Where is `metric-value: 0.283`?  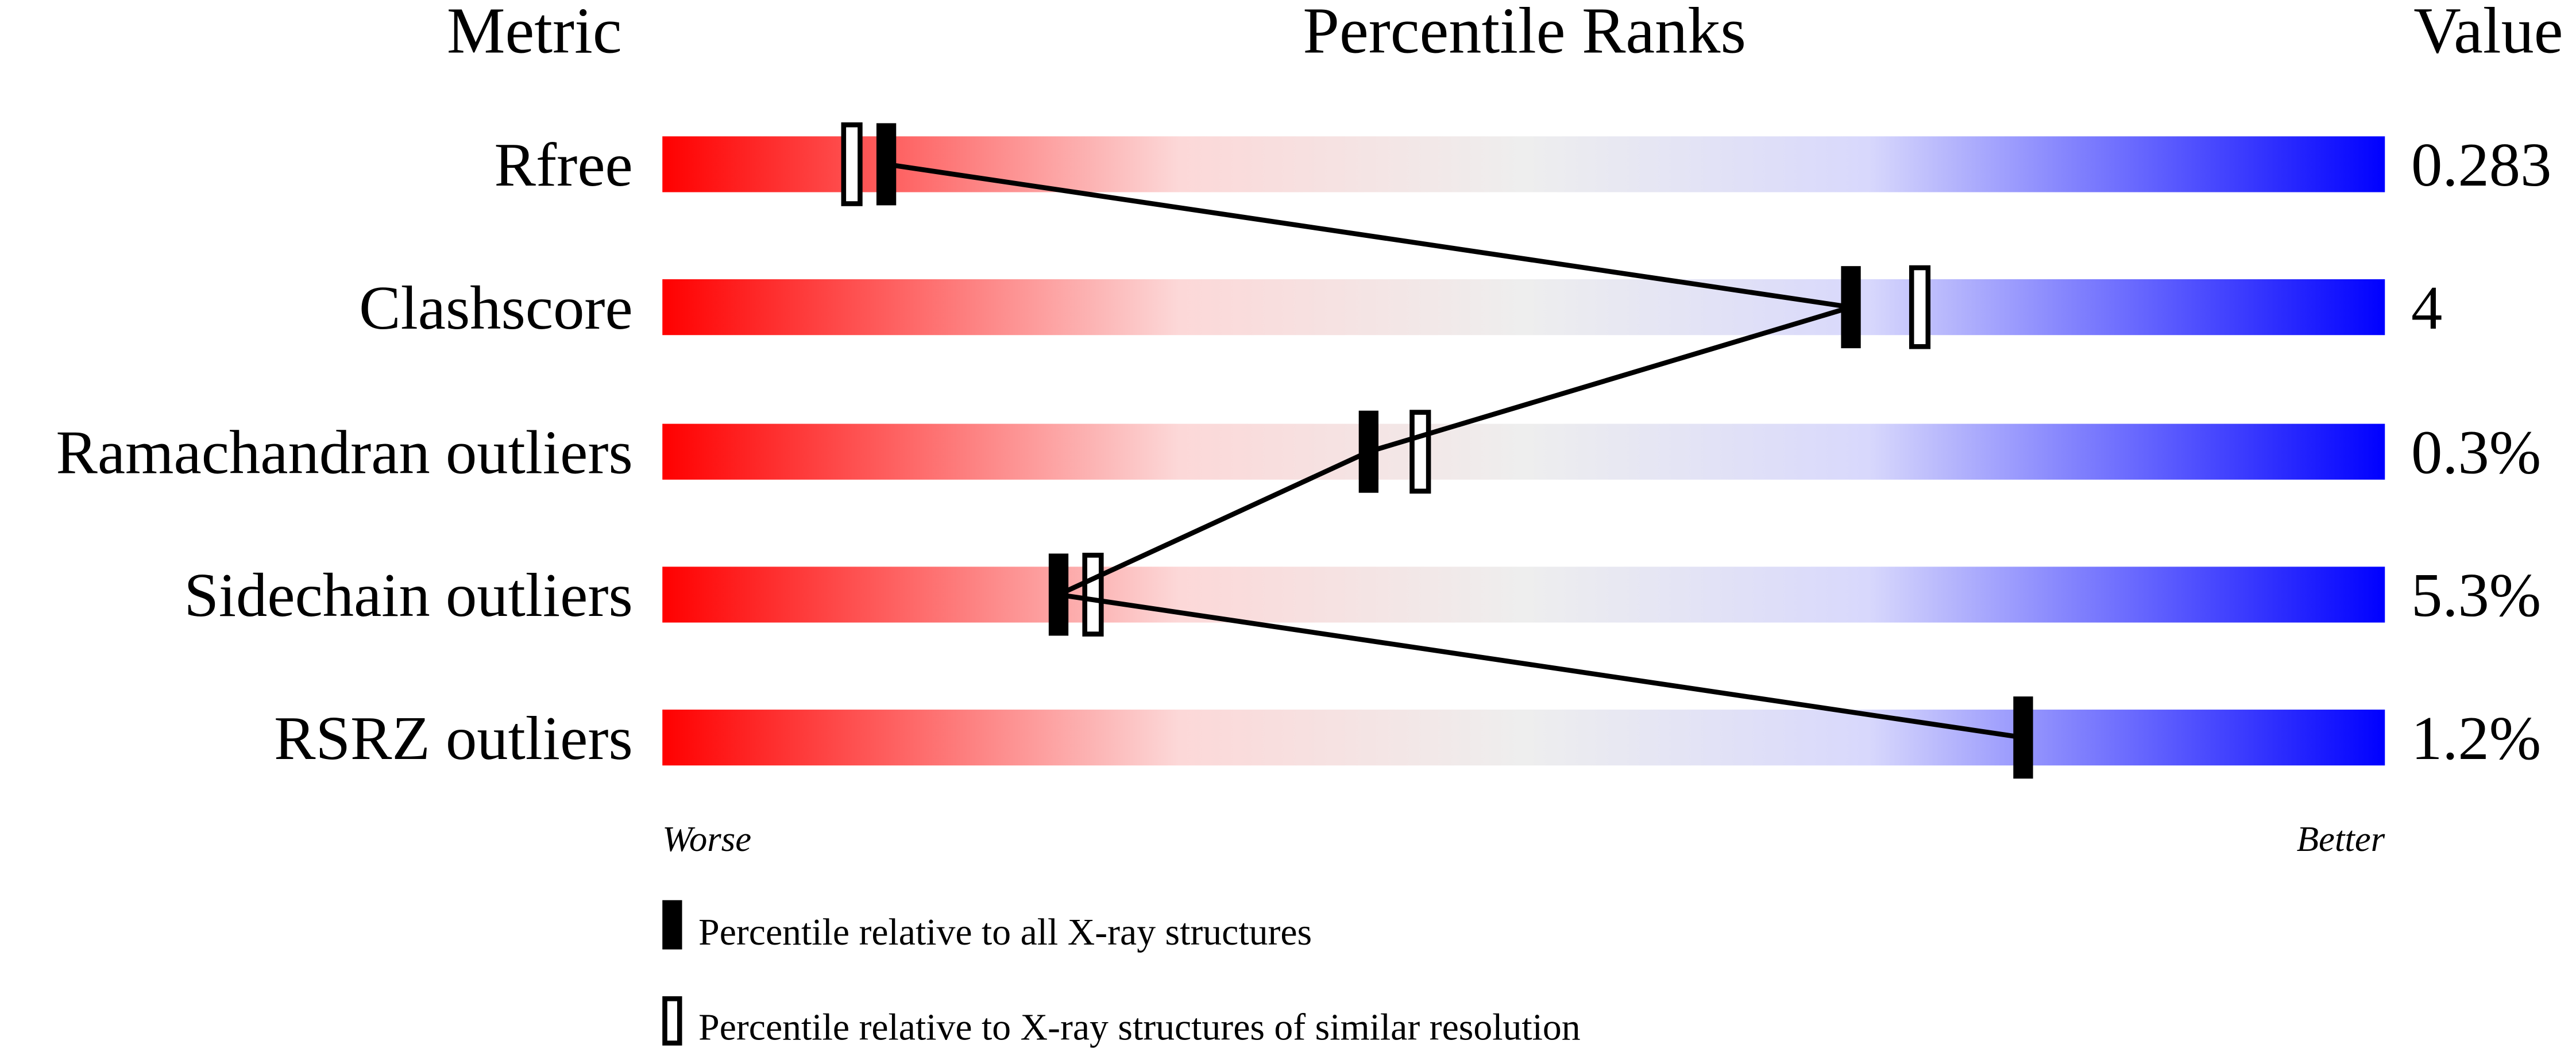
metric-value: 0.283 is located at coordinates (2481, 164).